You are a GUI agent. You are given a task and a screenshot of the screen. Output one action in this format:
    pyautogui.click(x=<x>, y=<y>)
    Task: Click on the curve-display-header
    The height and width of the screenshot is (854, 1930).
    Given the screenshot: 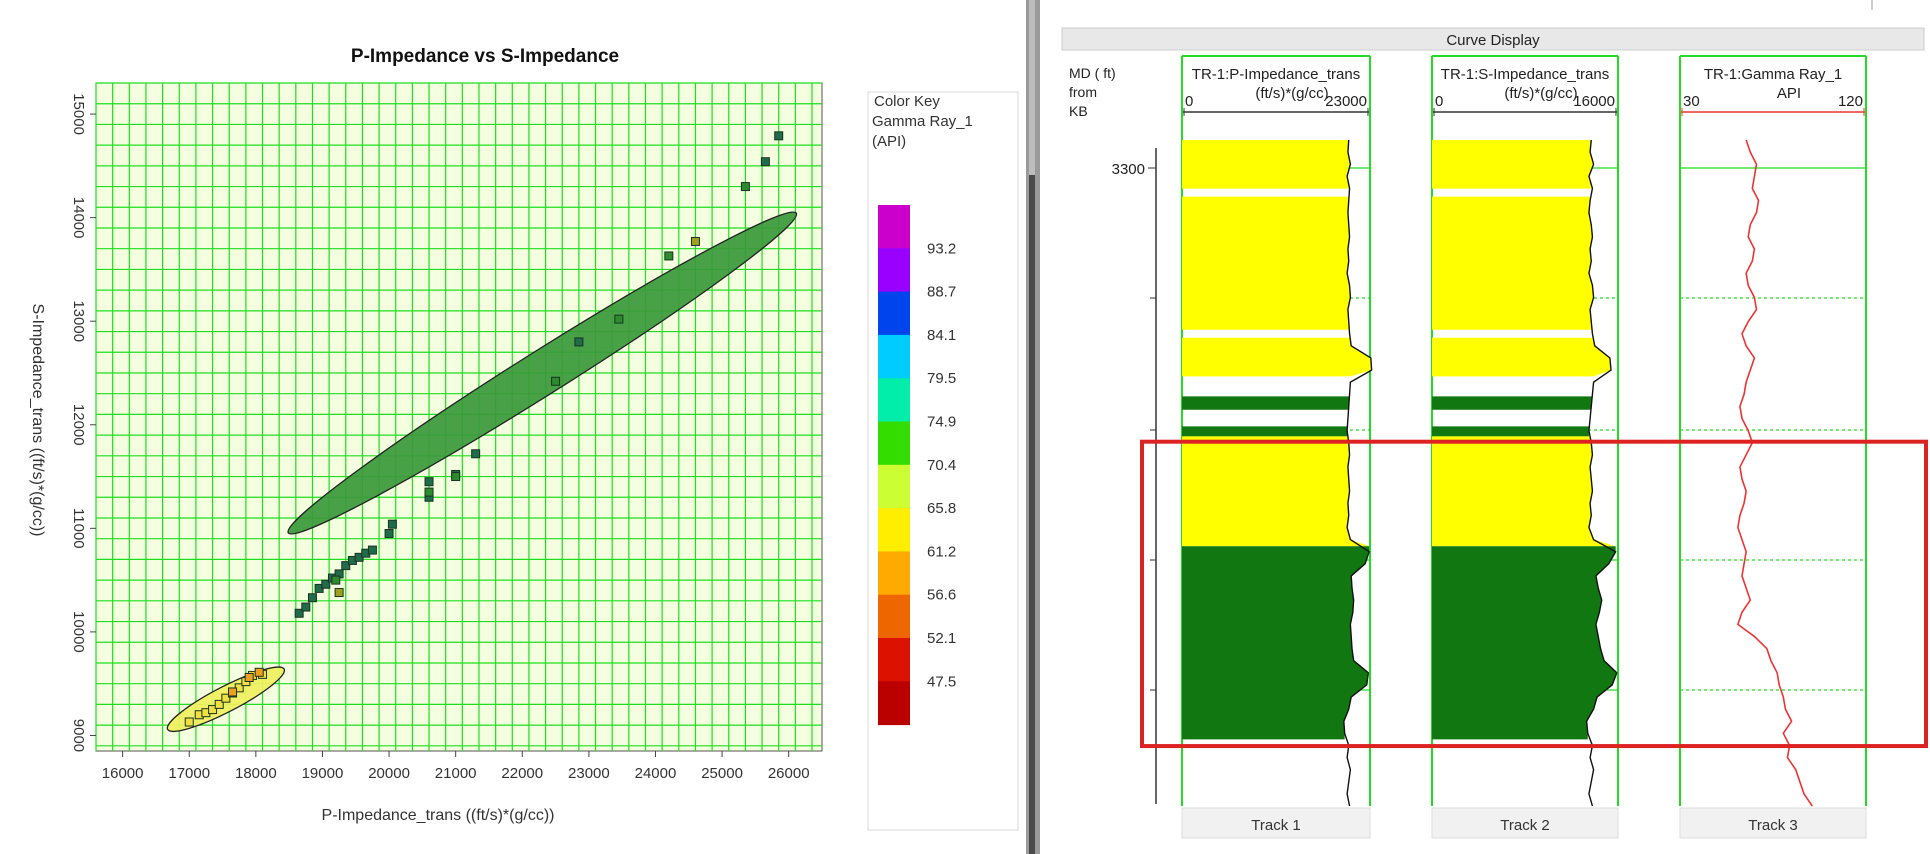 What is the action you would take?
    pyautogui.click(x=1493, y=39)
    